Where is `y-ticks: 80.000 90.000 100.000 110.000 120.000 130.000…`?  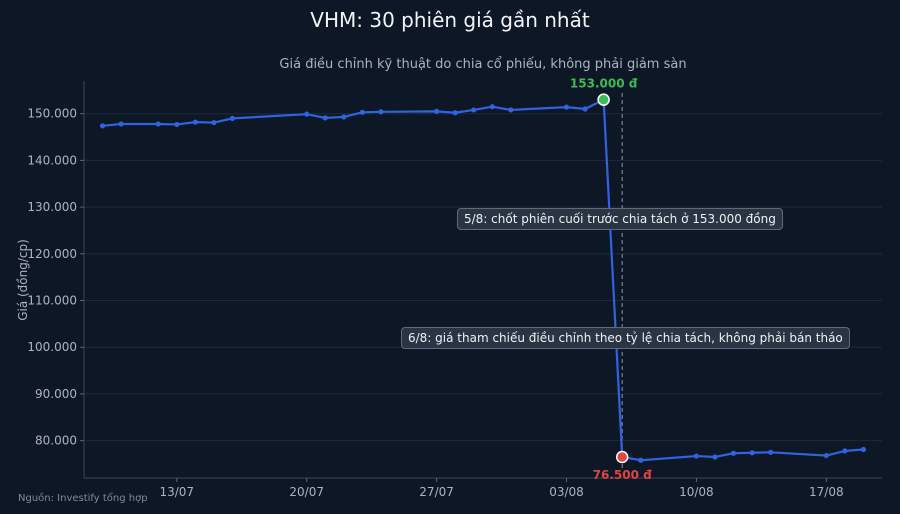 y-ticks: 80.000 90.000 100.000 110.000 120.000 130.000… is located at coordinates (55, 277).